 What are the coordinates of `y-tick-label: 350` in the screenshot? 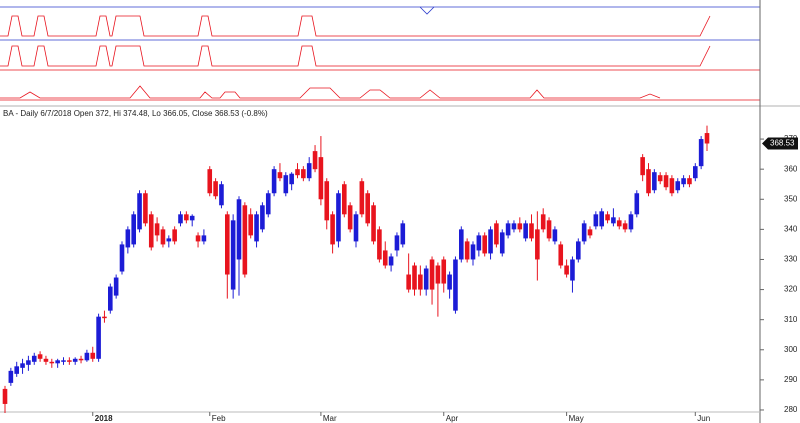 It's located at (791, 198).